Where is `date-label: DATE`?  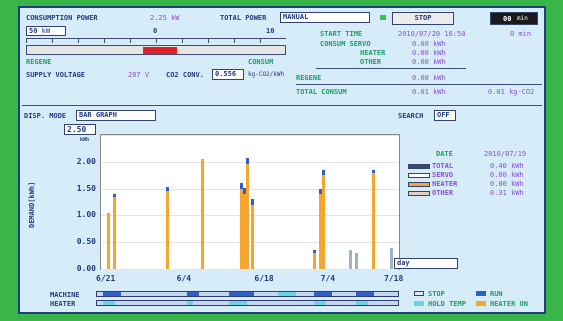 date-label: DATE is located at coordinates (444, 154).